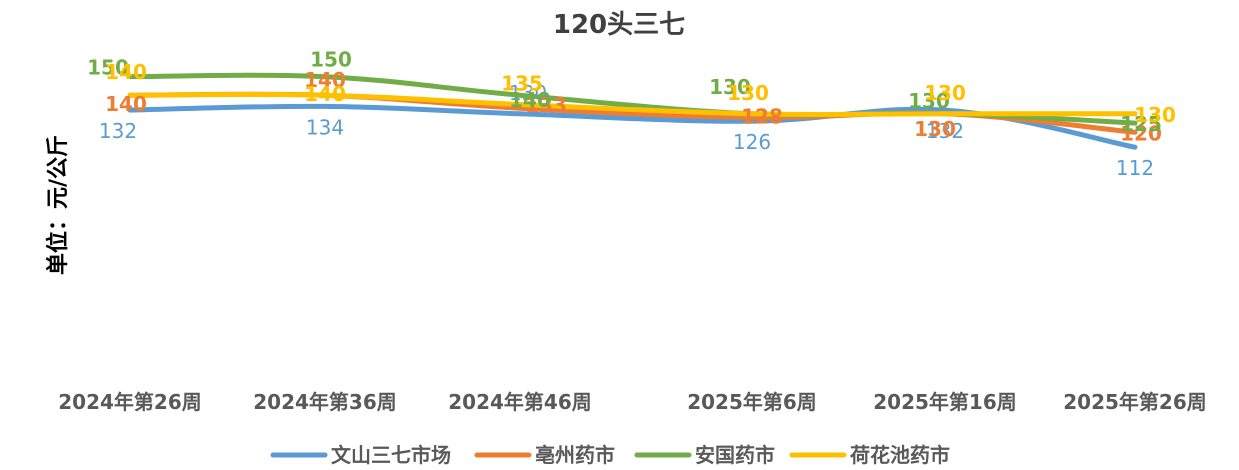 This screenshot has height=470, width=1239. I want to click on legend-label: 文山三七市场, so click(391, 455).